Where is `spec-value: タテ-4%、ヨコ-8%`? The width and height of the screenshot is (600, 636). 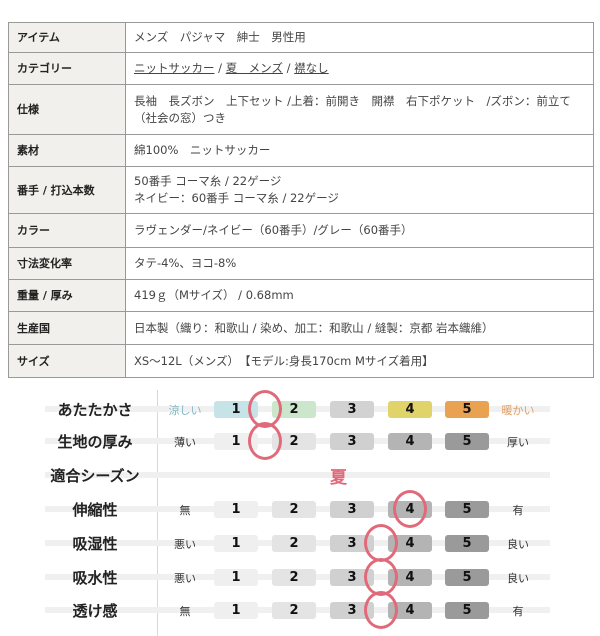
spec-value: タテ-4%、ヨコ-8% is located at coordinates (359, 263).